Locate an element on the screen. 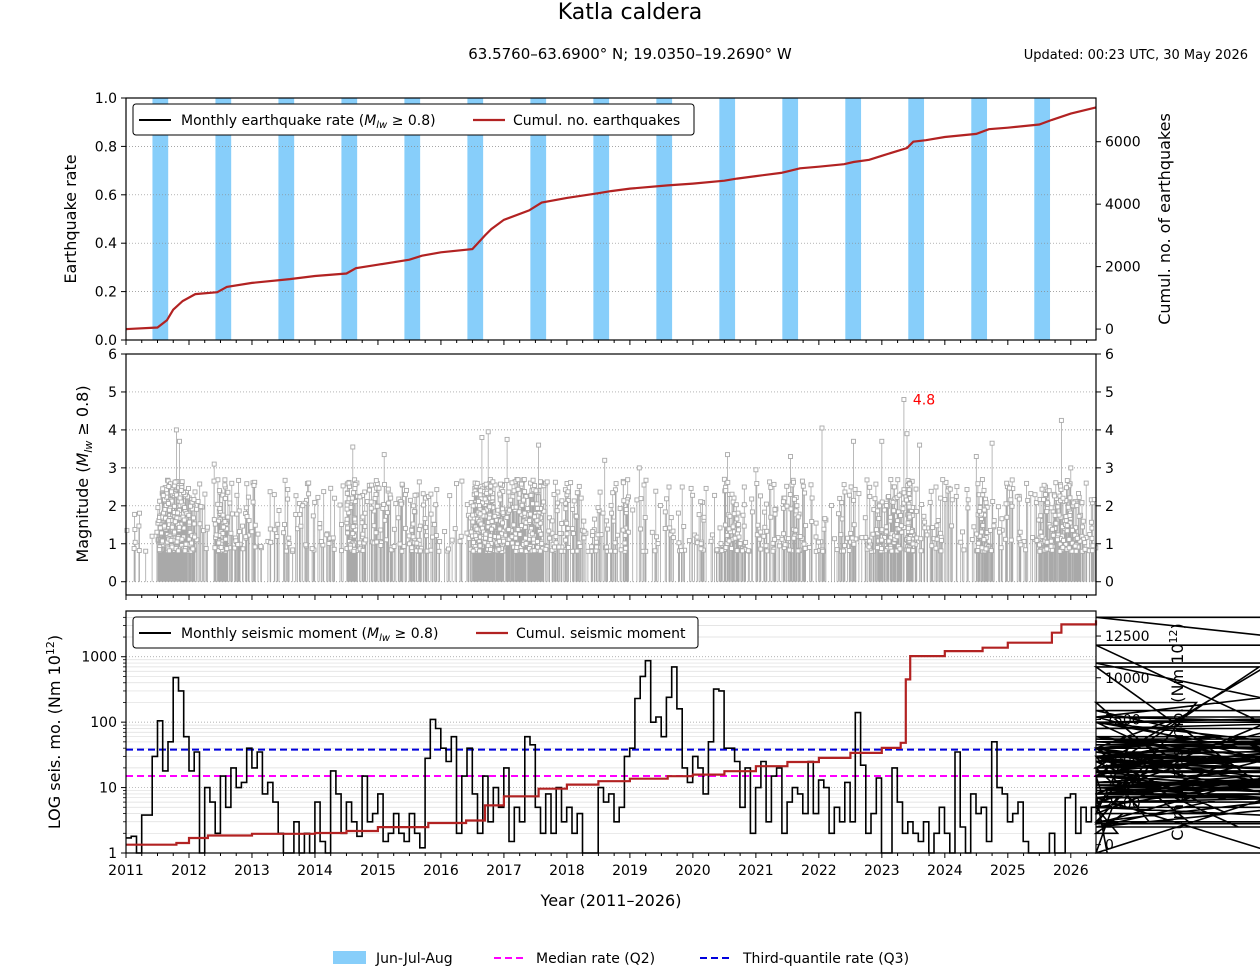  y-right-tick-label: 1 is located at coordinates (1109, 545).